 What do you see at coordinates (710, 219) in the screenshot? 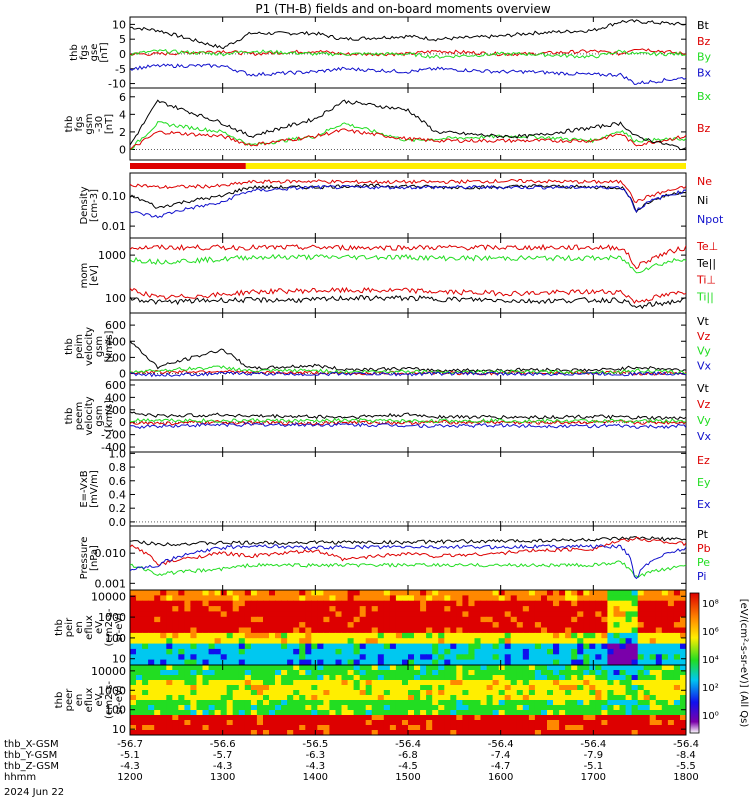
I see `legend-npot: Npot` at bounding box center [710, 219].